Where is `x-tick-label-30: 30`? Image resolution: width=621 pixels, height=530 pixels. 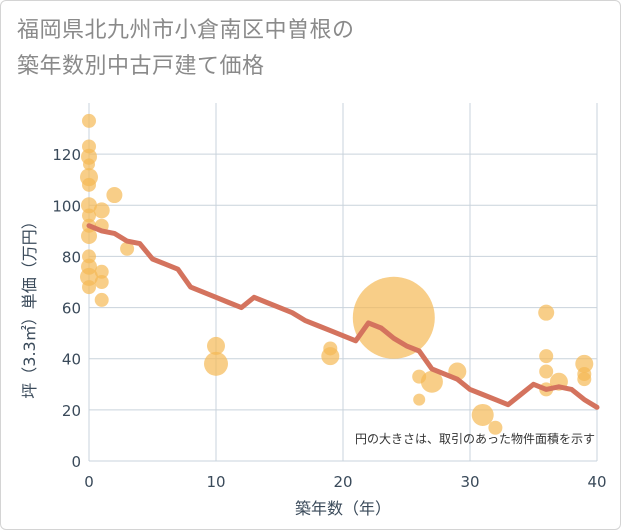 x-tick-label-30: 30 is located at coordinates (469, 482).